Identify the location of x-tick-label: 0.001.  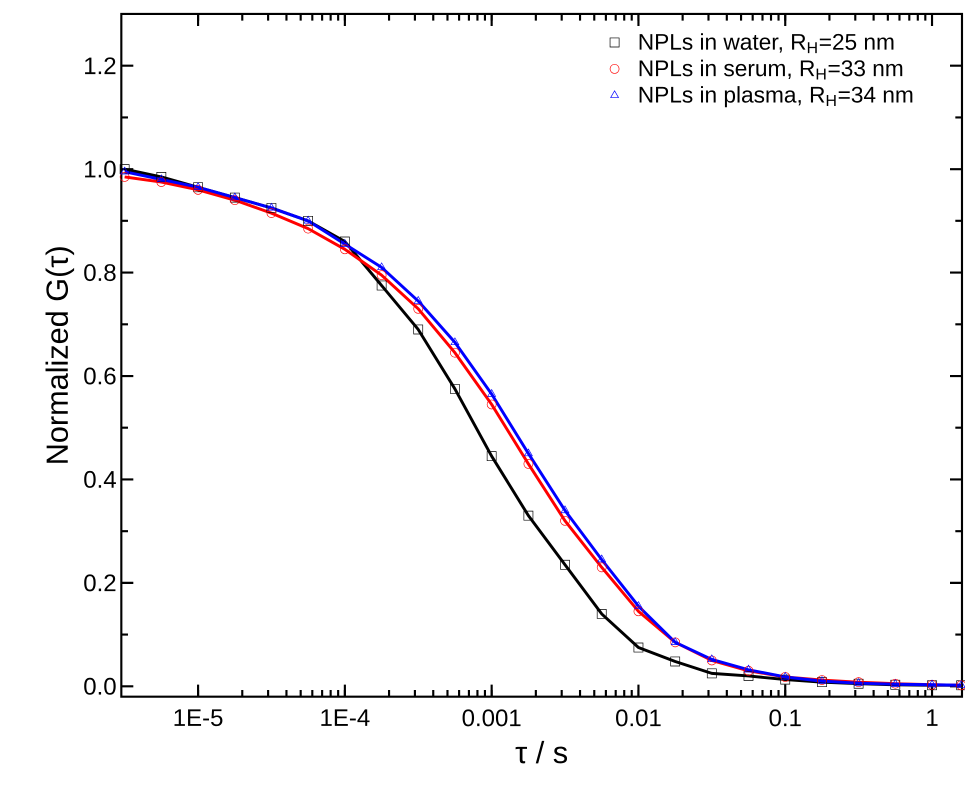
(491, 717).